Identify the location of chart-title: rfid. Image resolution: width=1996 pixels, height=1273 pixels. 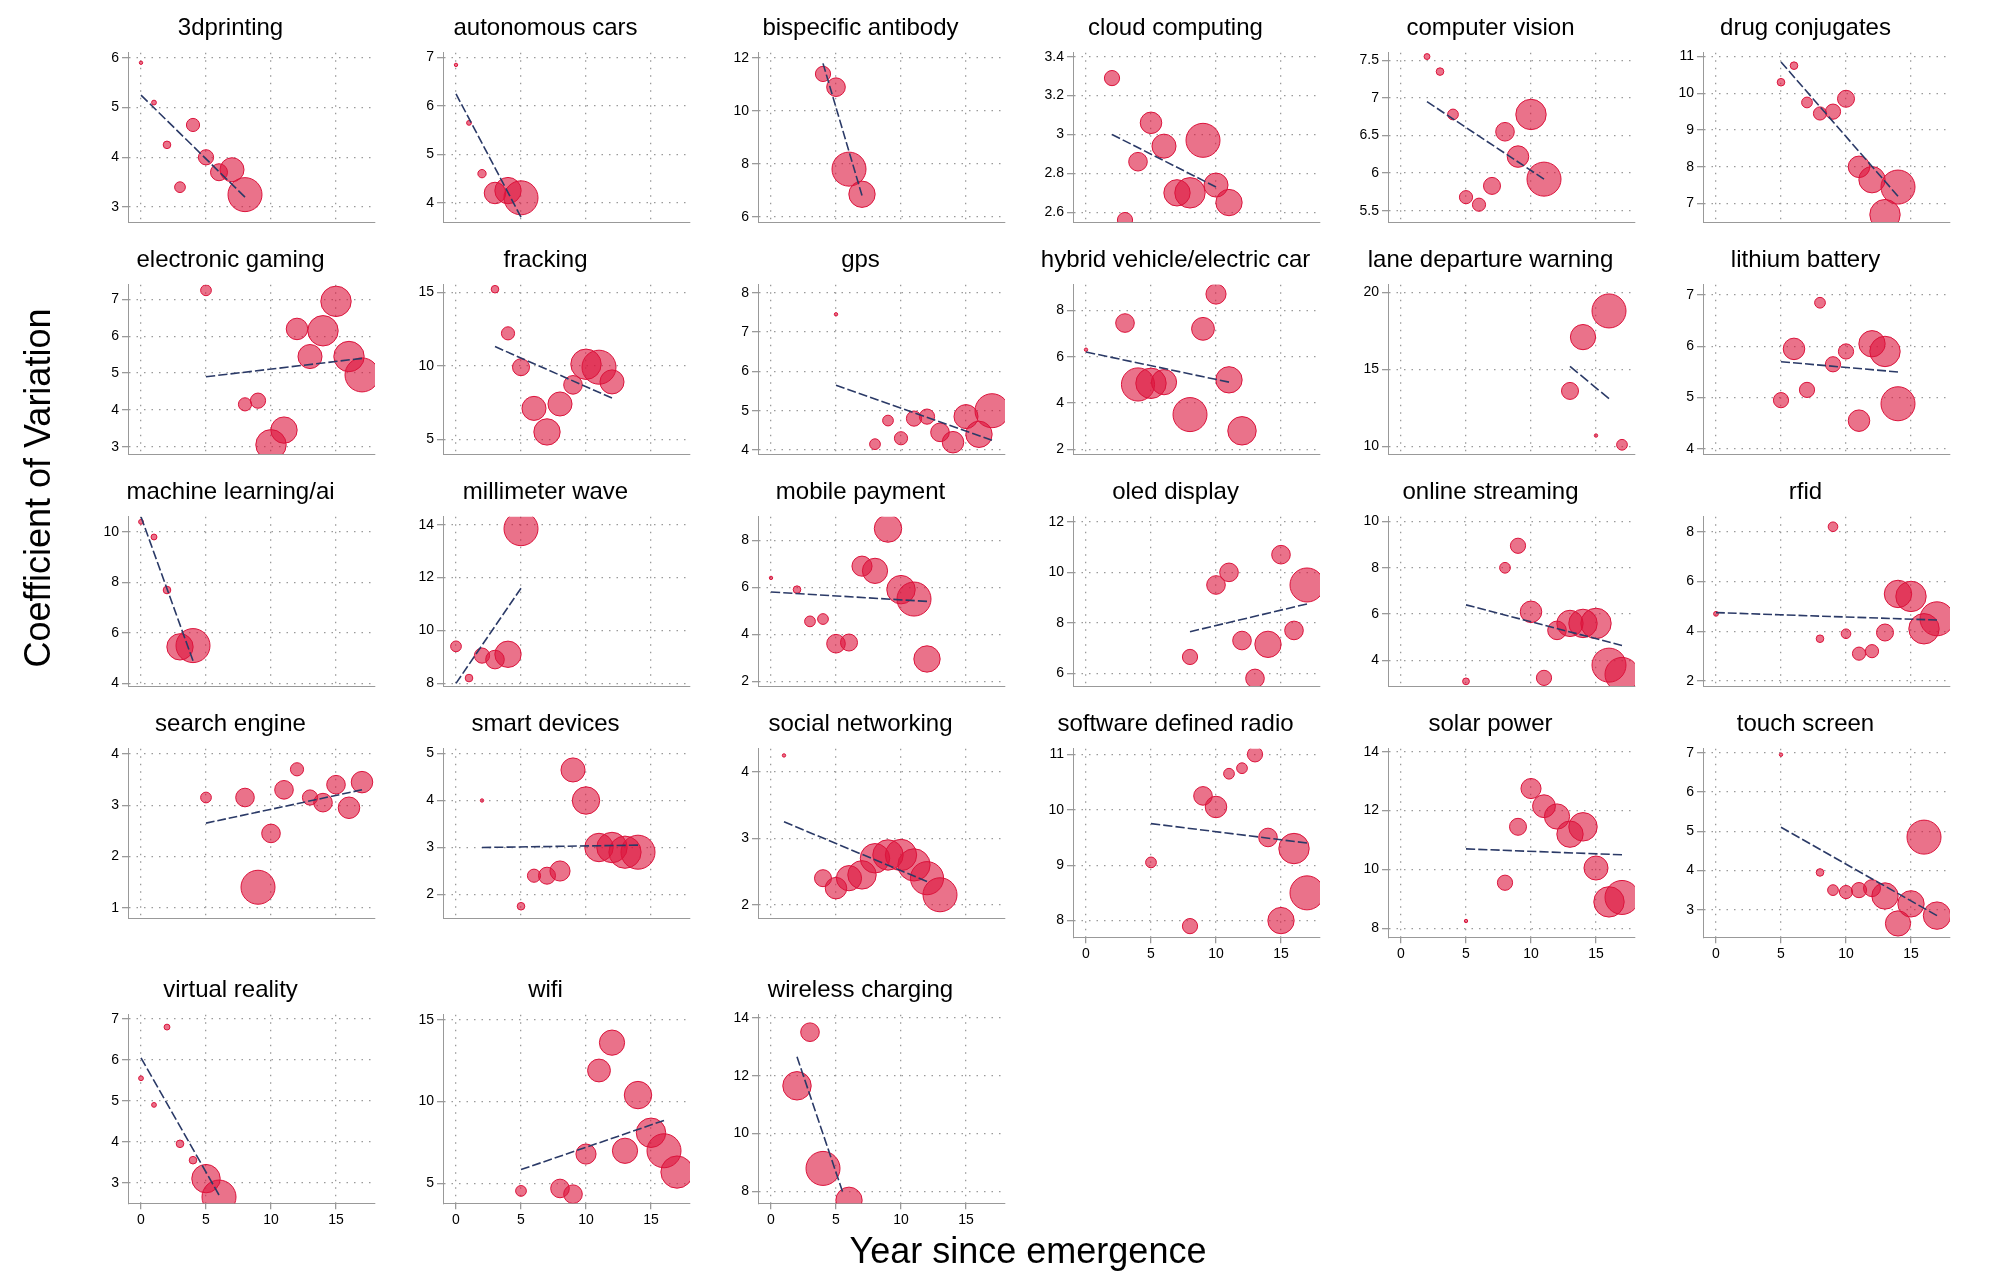
(1805, 491).